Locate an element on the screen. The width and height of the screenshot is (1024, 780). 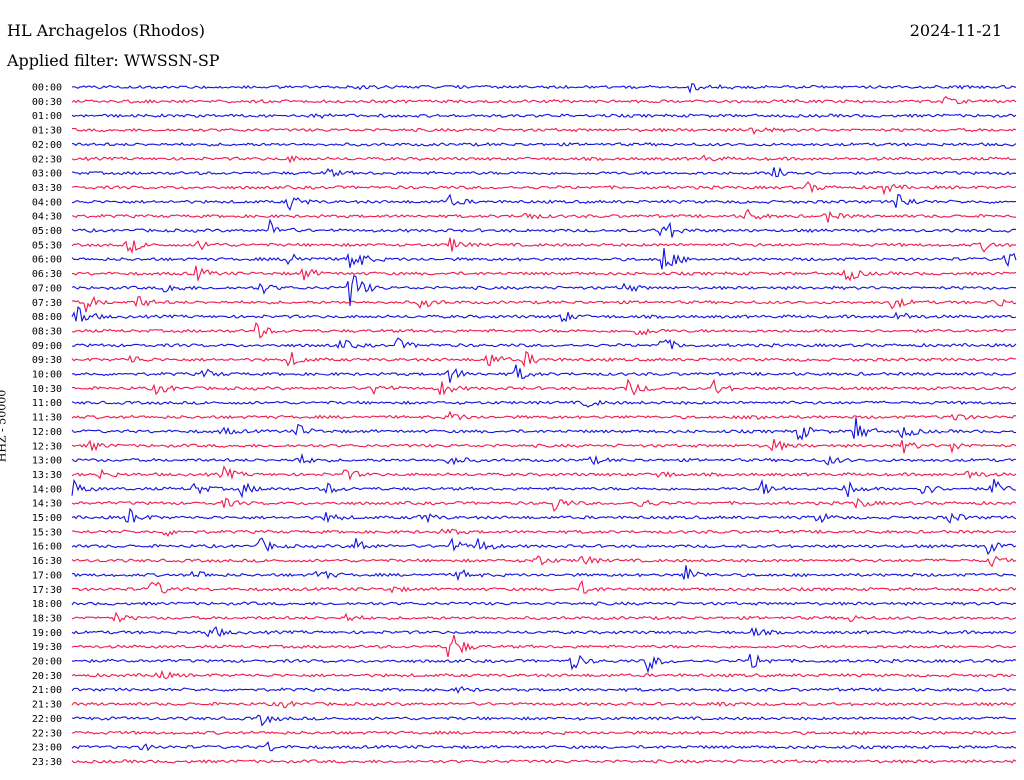
time-tick-label: 11:00 is located at coordinates (47, 403).